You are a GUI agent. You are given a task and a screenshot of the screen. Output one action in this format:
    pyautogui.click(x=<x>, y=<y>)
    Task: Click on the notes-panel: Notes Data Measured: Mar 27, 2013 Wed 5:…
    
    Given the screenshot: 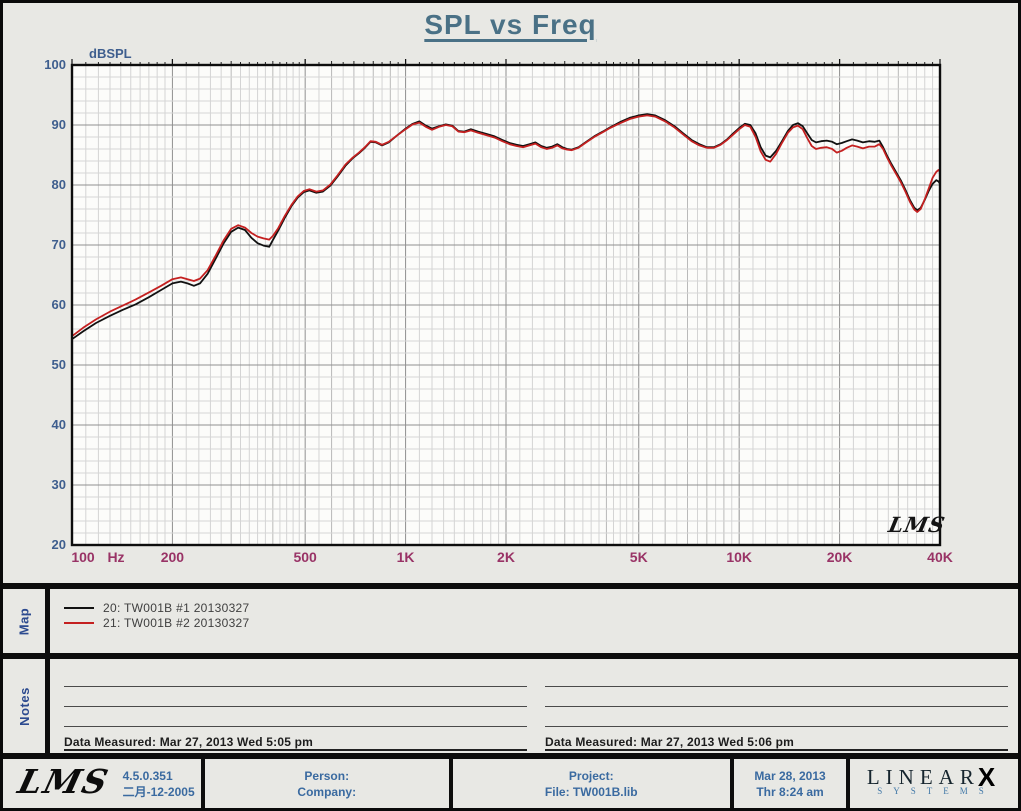 What is the action you would take?
    pyautogui.click(x=510, y=709)
    